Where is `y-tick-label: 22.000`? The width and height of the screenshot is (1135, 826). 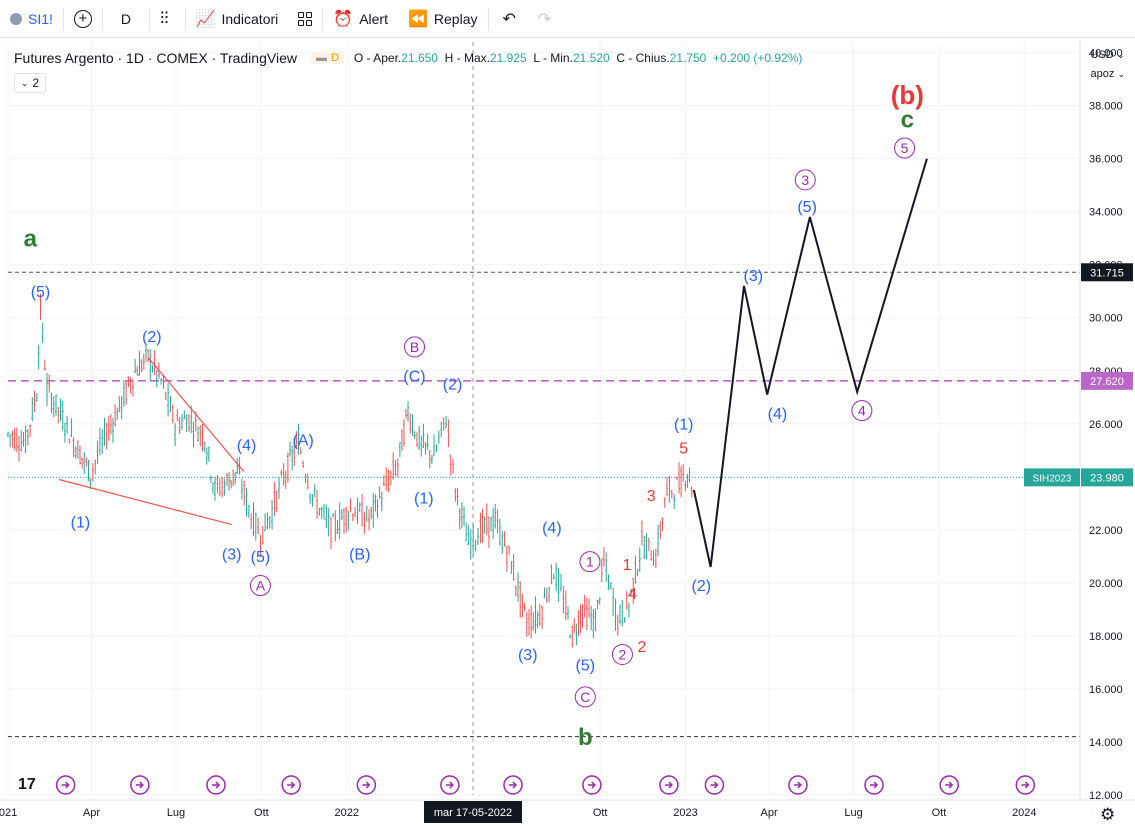 y-tick-label: 22.000 is located at coordinates (1106, 531).